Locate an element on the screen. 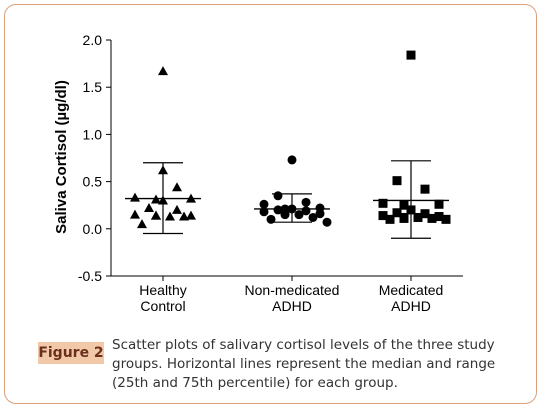 This screenshot has height=408, width=541. y-tick-label: 2.0 is located at coordinates (93, 40).